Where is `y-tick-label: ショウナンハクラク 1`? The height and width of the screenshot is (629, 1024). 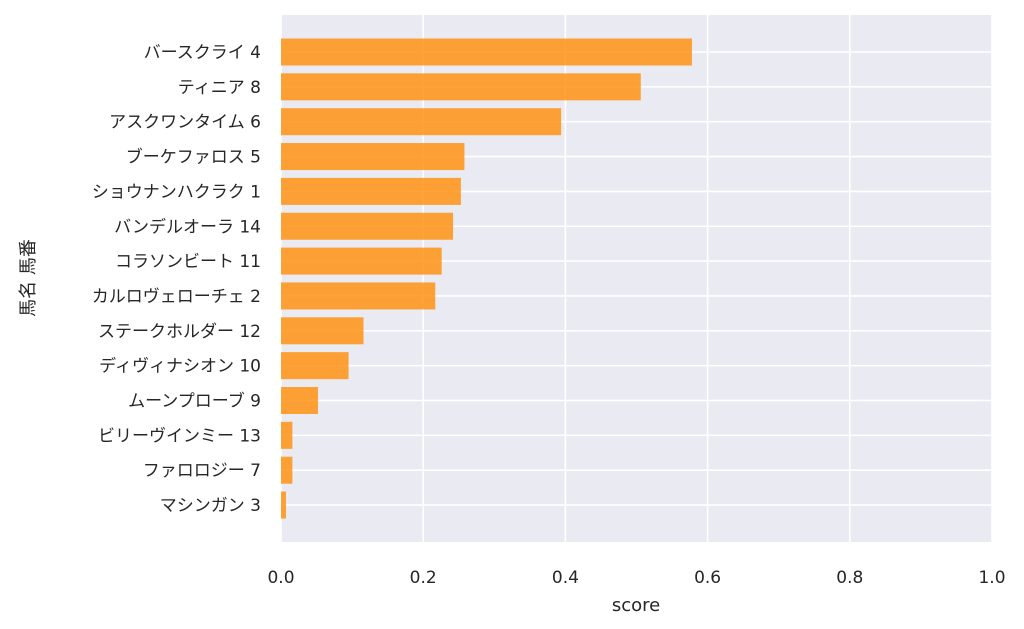
y-tick-label: ショウナンハクラク 1 is located at coordinates (176, 192).